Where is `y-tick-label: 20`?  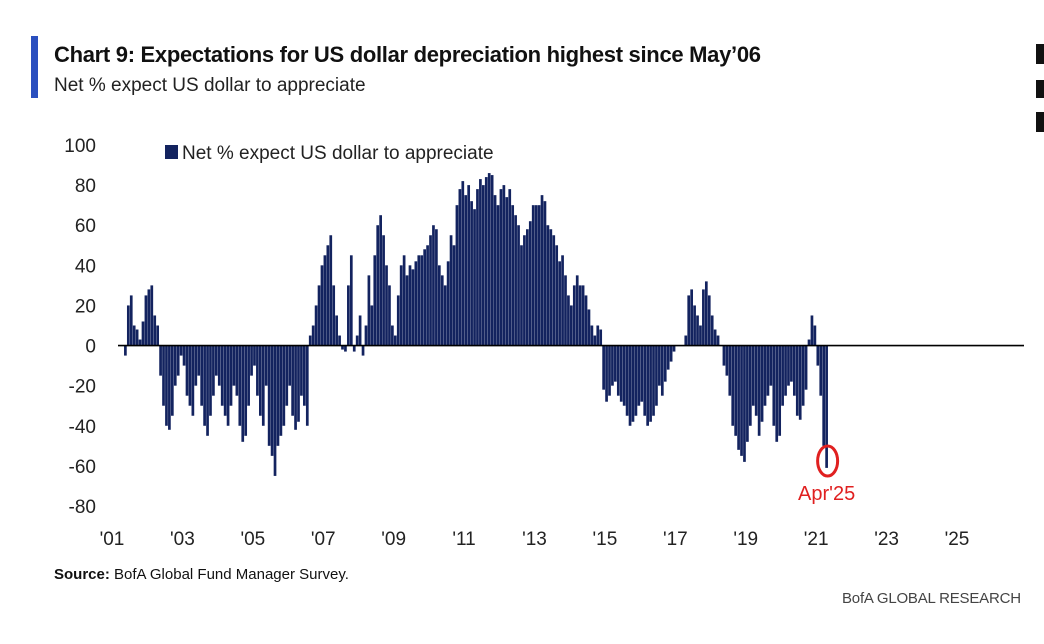 y-tick-label: 20 is located at coordinates (85, 306).